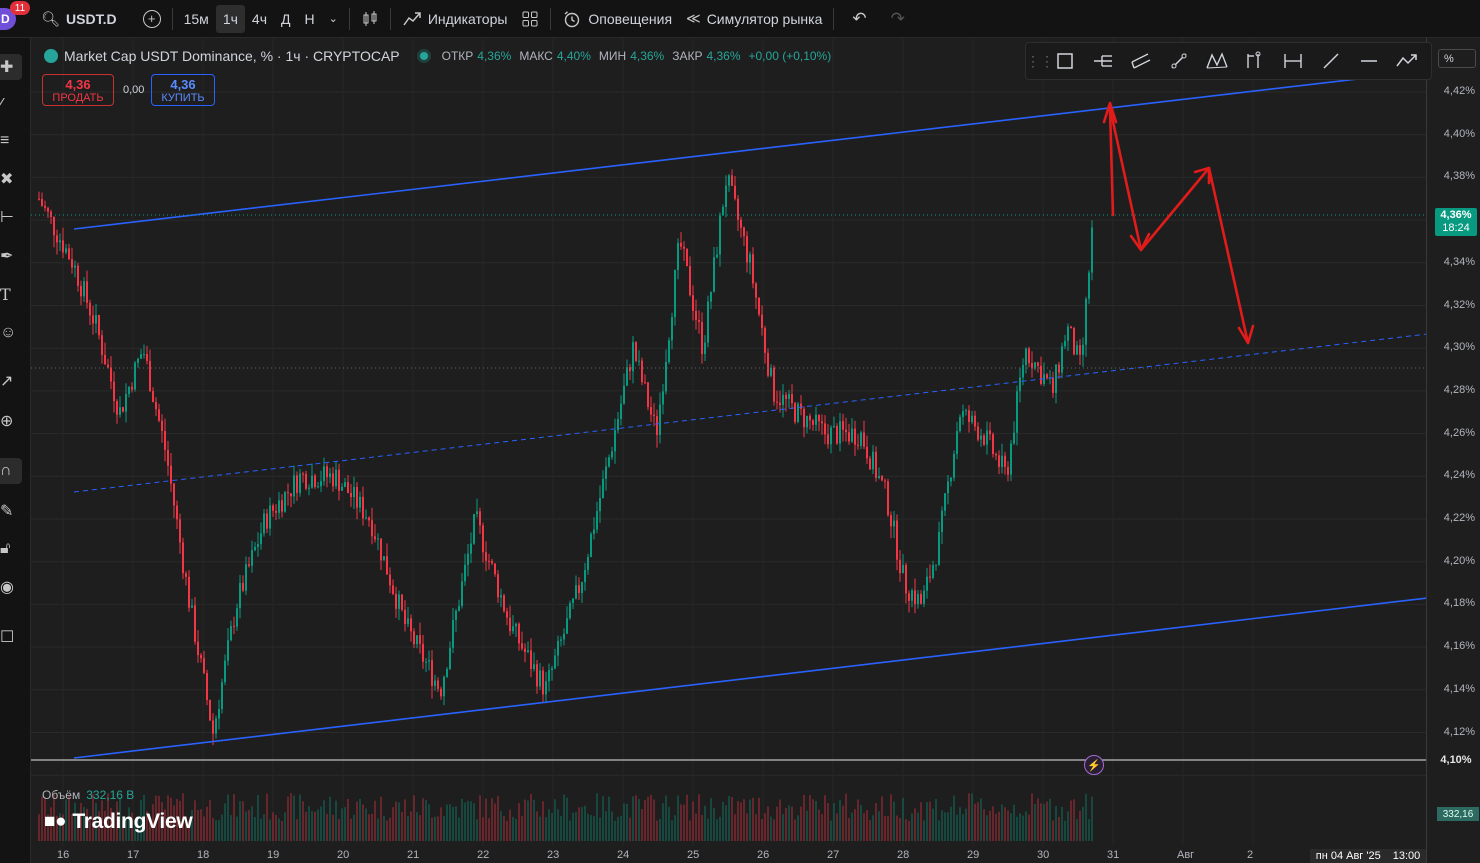 The image size is (1480, 863). I want to click on rewind-icon: ≪, so click(693, 18).